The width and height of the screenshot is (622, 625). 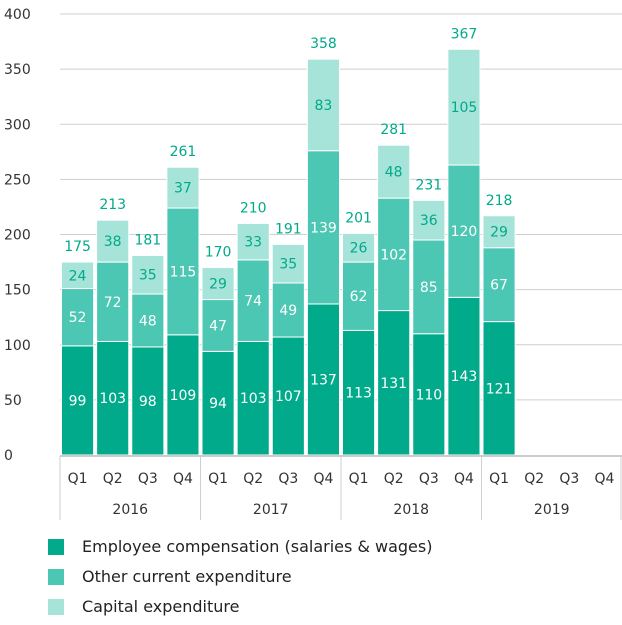 I want to click on y-axis: 0 50 100 150 200 250 300 350 400, so click(x=17, y=235).